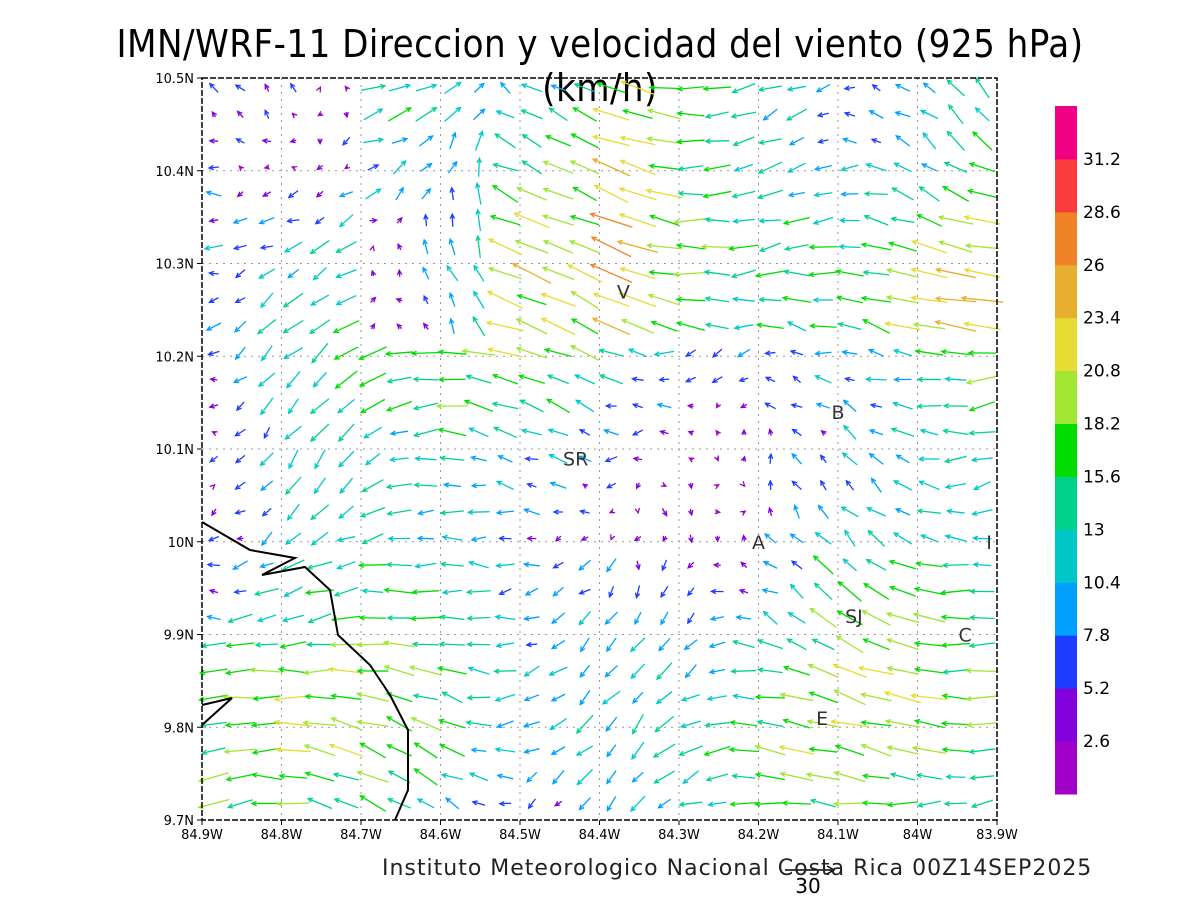 The height and width of the screenshot is (900, 1200). What do you see at coordinates (575, 459) in the screenshot?
I see `station-label: SR` at bounding box center [575, 459].